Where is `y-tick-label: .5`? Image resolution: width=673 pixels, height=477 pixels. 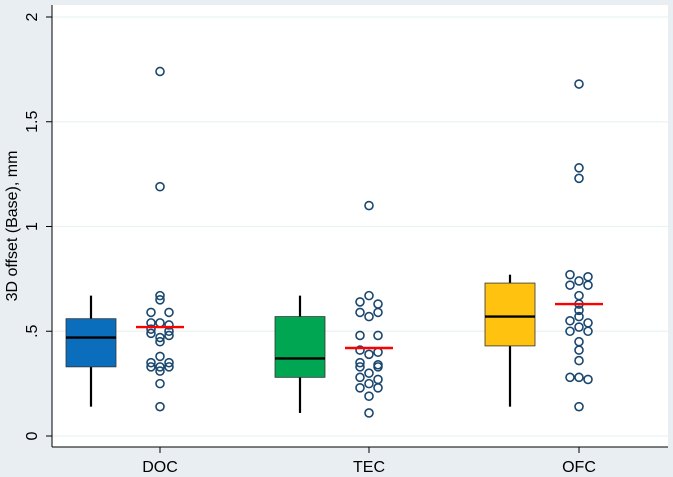
y-tick-label: .5 is located at coordinates (32, 330).